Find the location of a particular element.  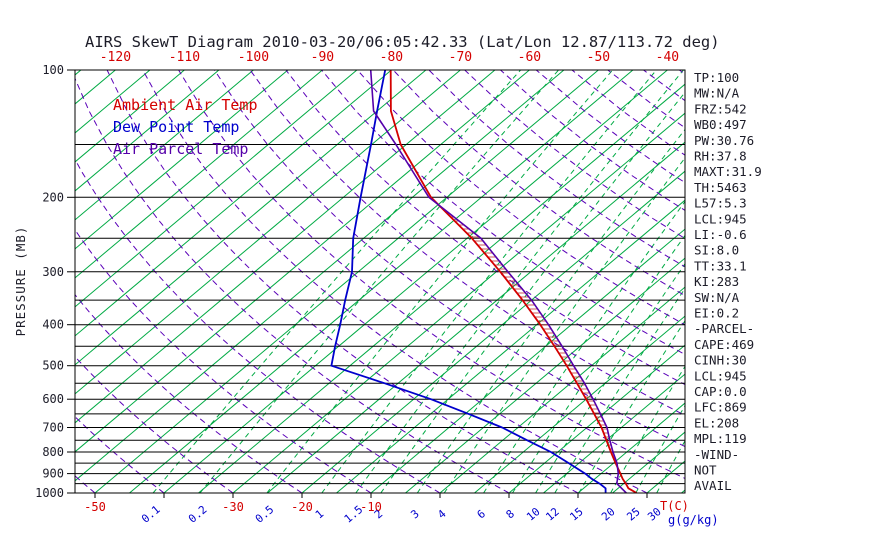

stat-line: -PARCEL- is located at coordinates (724, 328).